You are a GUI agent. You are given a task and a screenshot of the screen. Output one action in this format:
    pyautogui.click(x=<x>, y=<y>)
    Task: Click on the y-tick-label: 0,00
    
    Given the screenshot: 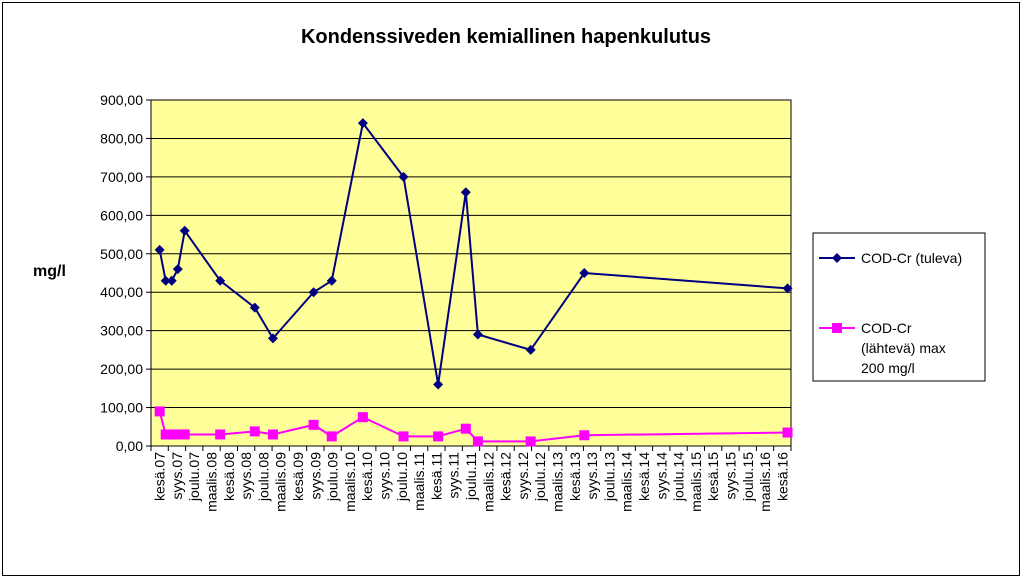 What is the action you would take?
    pyautogui.click(x=129, y=446)
    